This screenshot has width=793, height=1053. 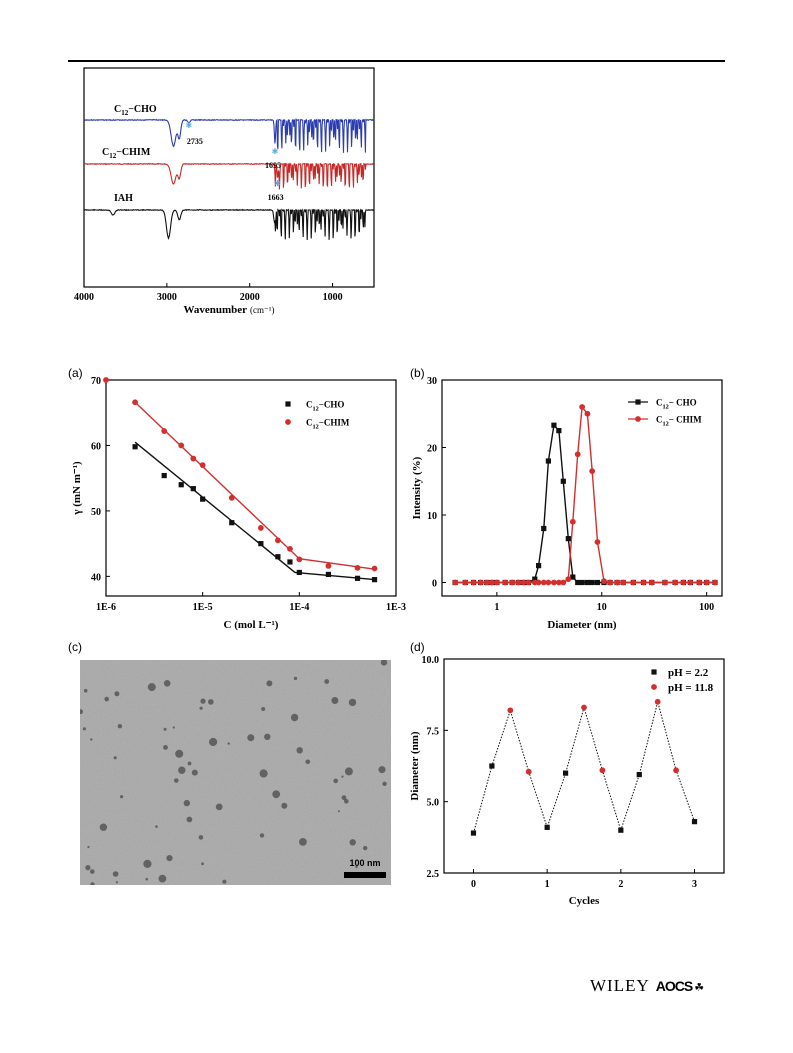 I want to click on publisher-logo: WILEY AOCS ☘, so click(x=647, y=986).